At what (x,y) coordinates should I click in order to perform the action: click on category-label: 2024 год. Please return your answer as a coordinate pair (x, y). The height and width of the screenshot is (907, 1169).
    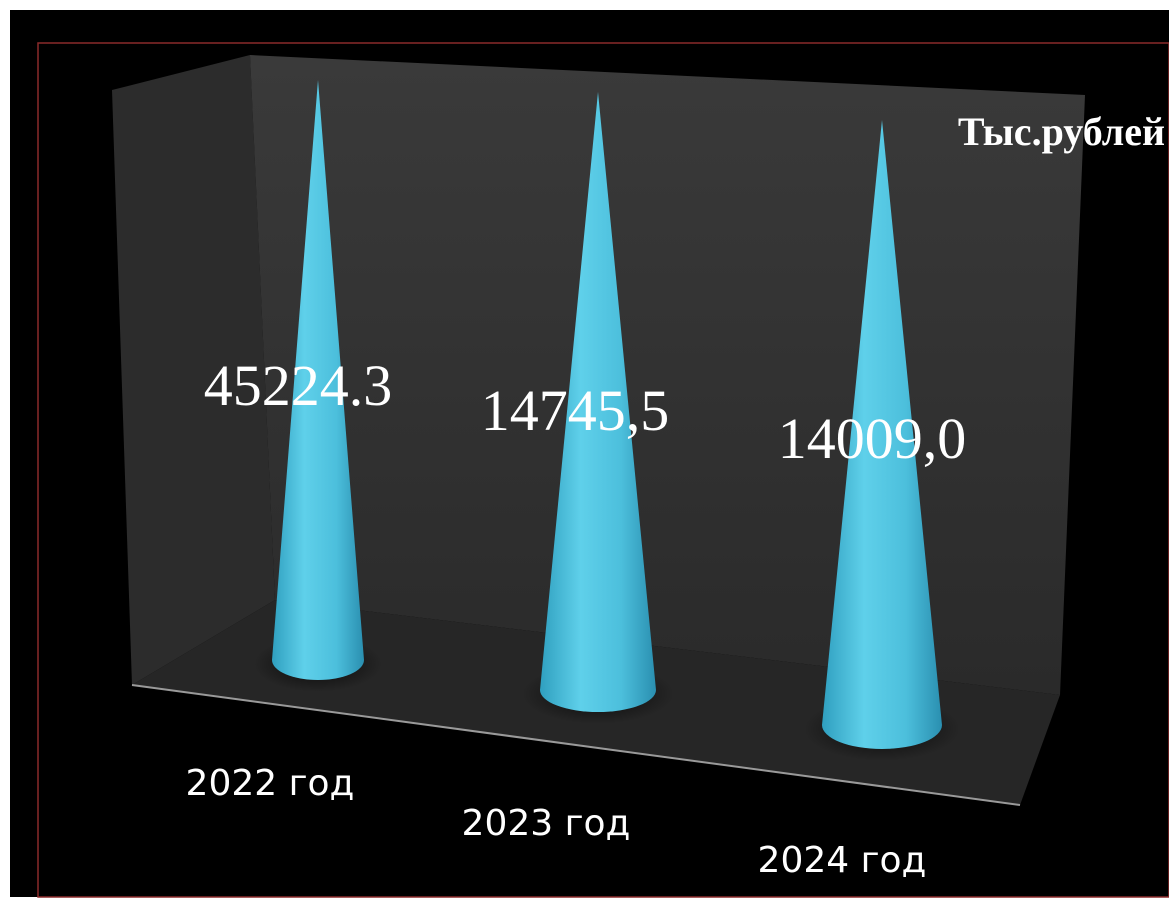
    Looking at the image, I should click on (842, 860).